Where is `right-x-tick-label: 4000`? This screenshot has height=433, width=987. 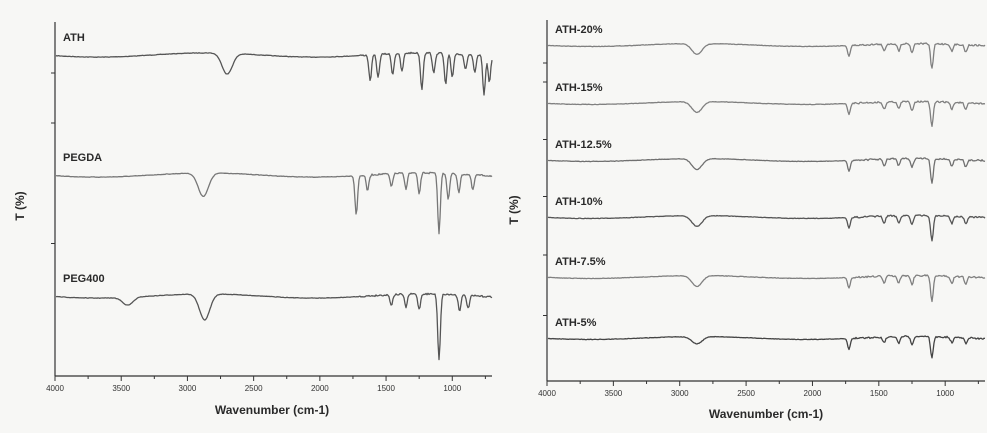 right-x-tick-label: 4000 is located at coordinates (547, 393).